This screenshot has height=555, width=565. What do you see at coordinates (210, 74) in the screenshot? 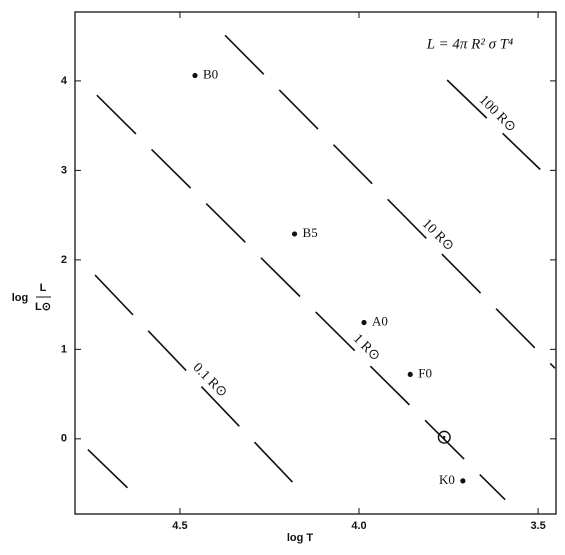
I see `star-label: B0` at bounding box center [210, 74].